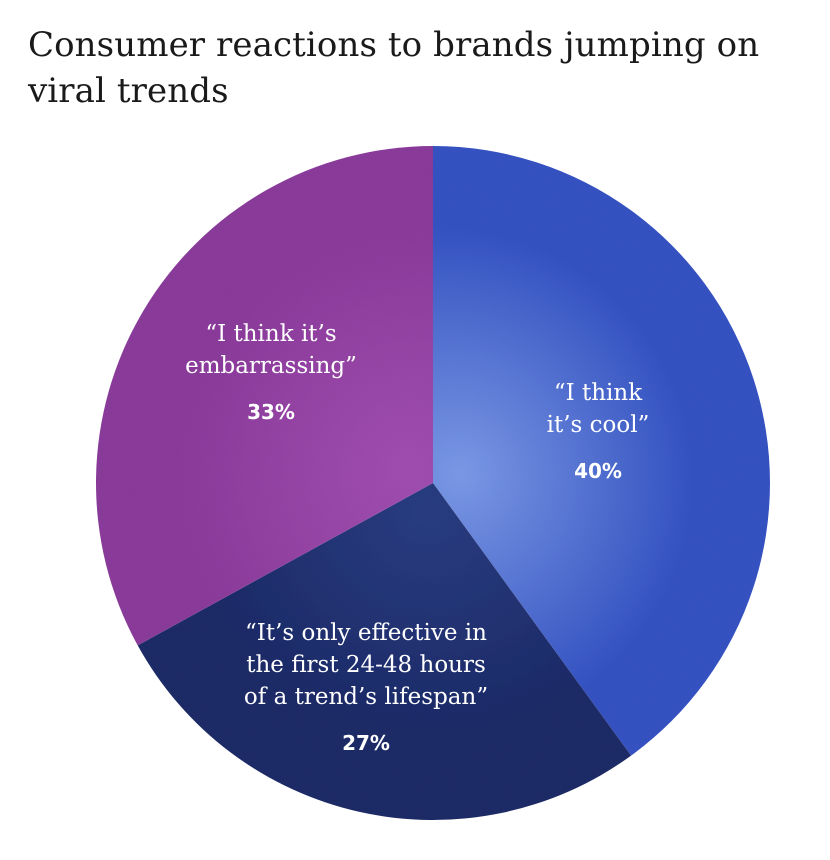 Image resolution: width=830 pixels, height=860 pixels. What do you see at coordinates (366, 633) in the screenshot?
I see `slice-quote-line: “It’s only effective in` at bounding box center [366, 633].